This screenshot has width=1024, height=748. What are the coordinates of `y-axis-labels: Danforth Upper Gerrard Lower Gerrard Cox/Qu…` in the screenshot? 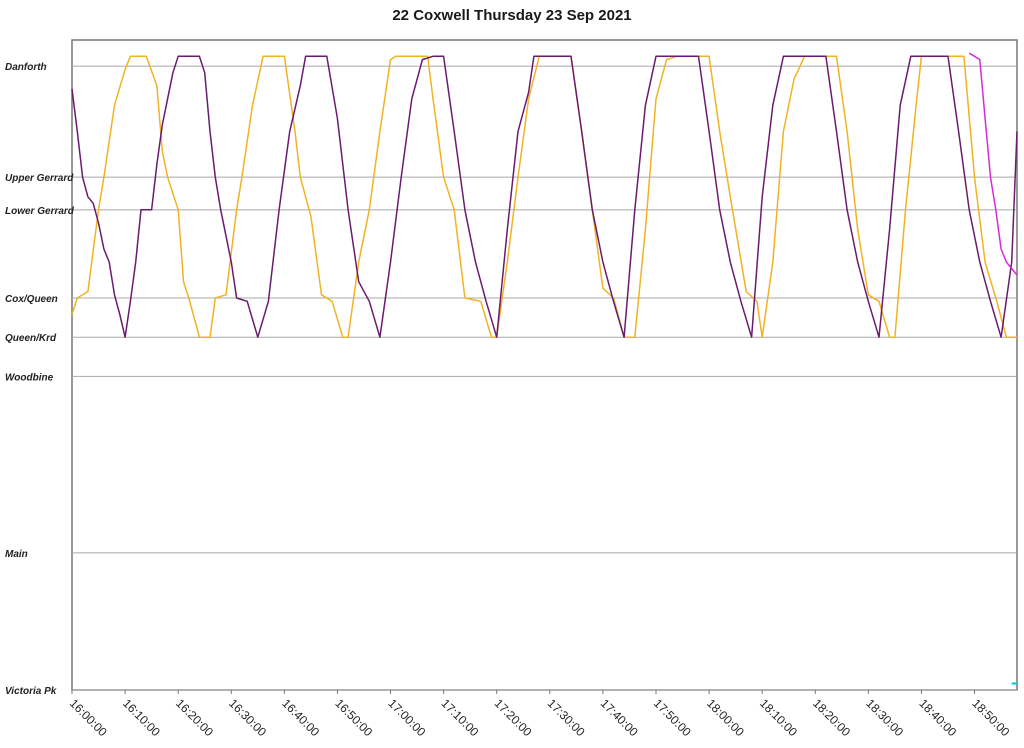 It's located at (40, 379).